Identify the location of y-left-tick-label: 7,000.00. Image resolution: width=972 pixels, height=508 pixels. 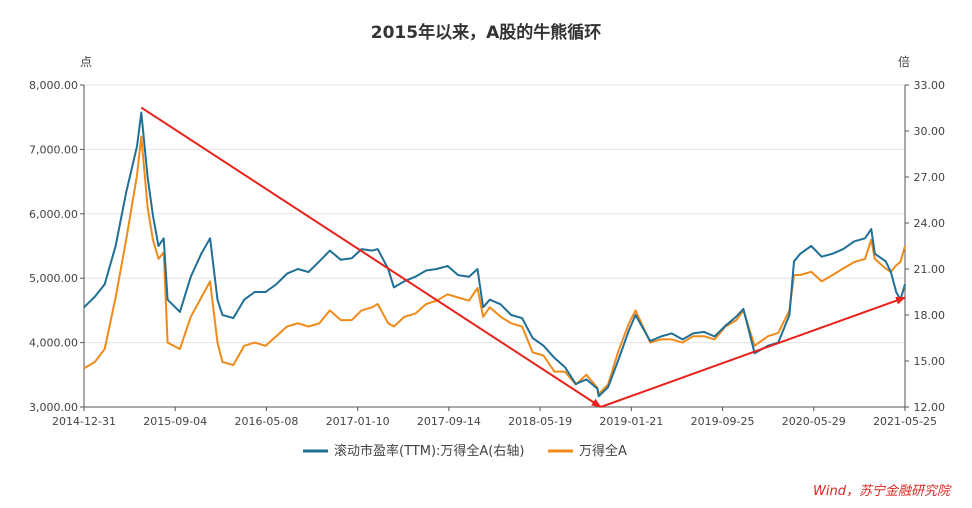
(53, 149).